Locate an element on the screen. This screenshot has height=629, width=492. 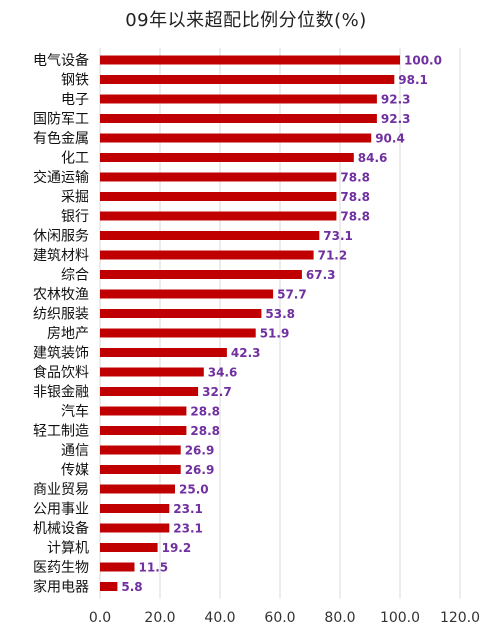
data-label: 11.5 is located at coordinates (154, 568).